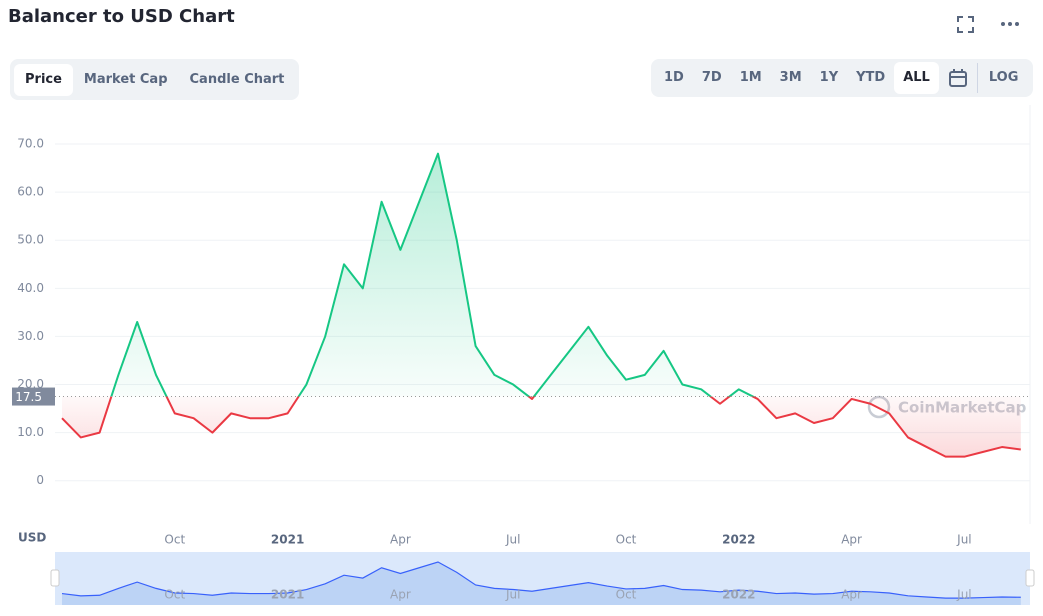  What do you see at coordinates (738, 540) in the screenshot?
I see `x-tick-label: 2022` at bounding box center [738, 540].